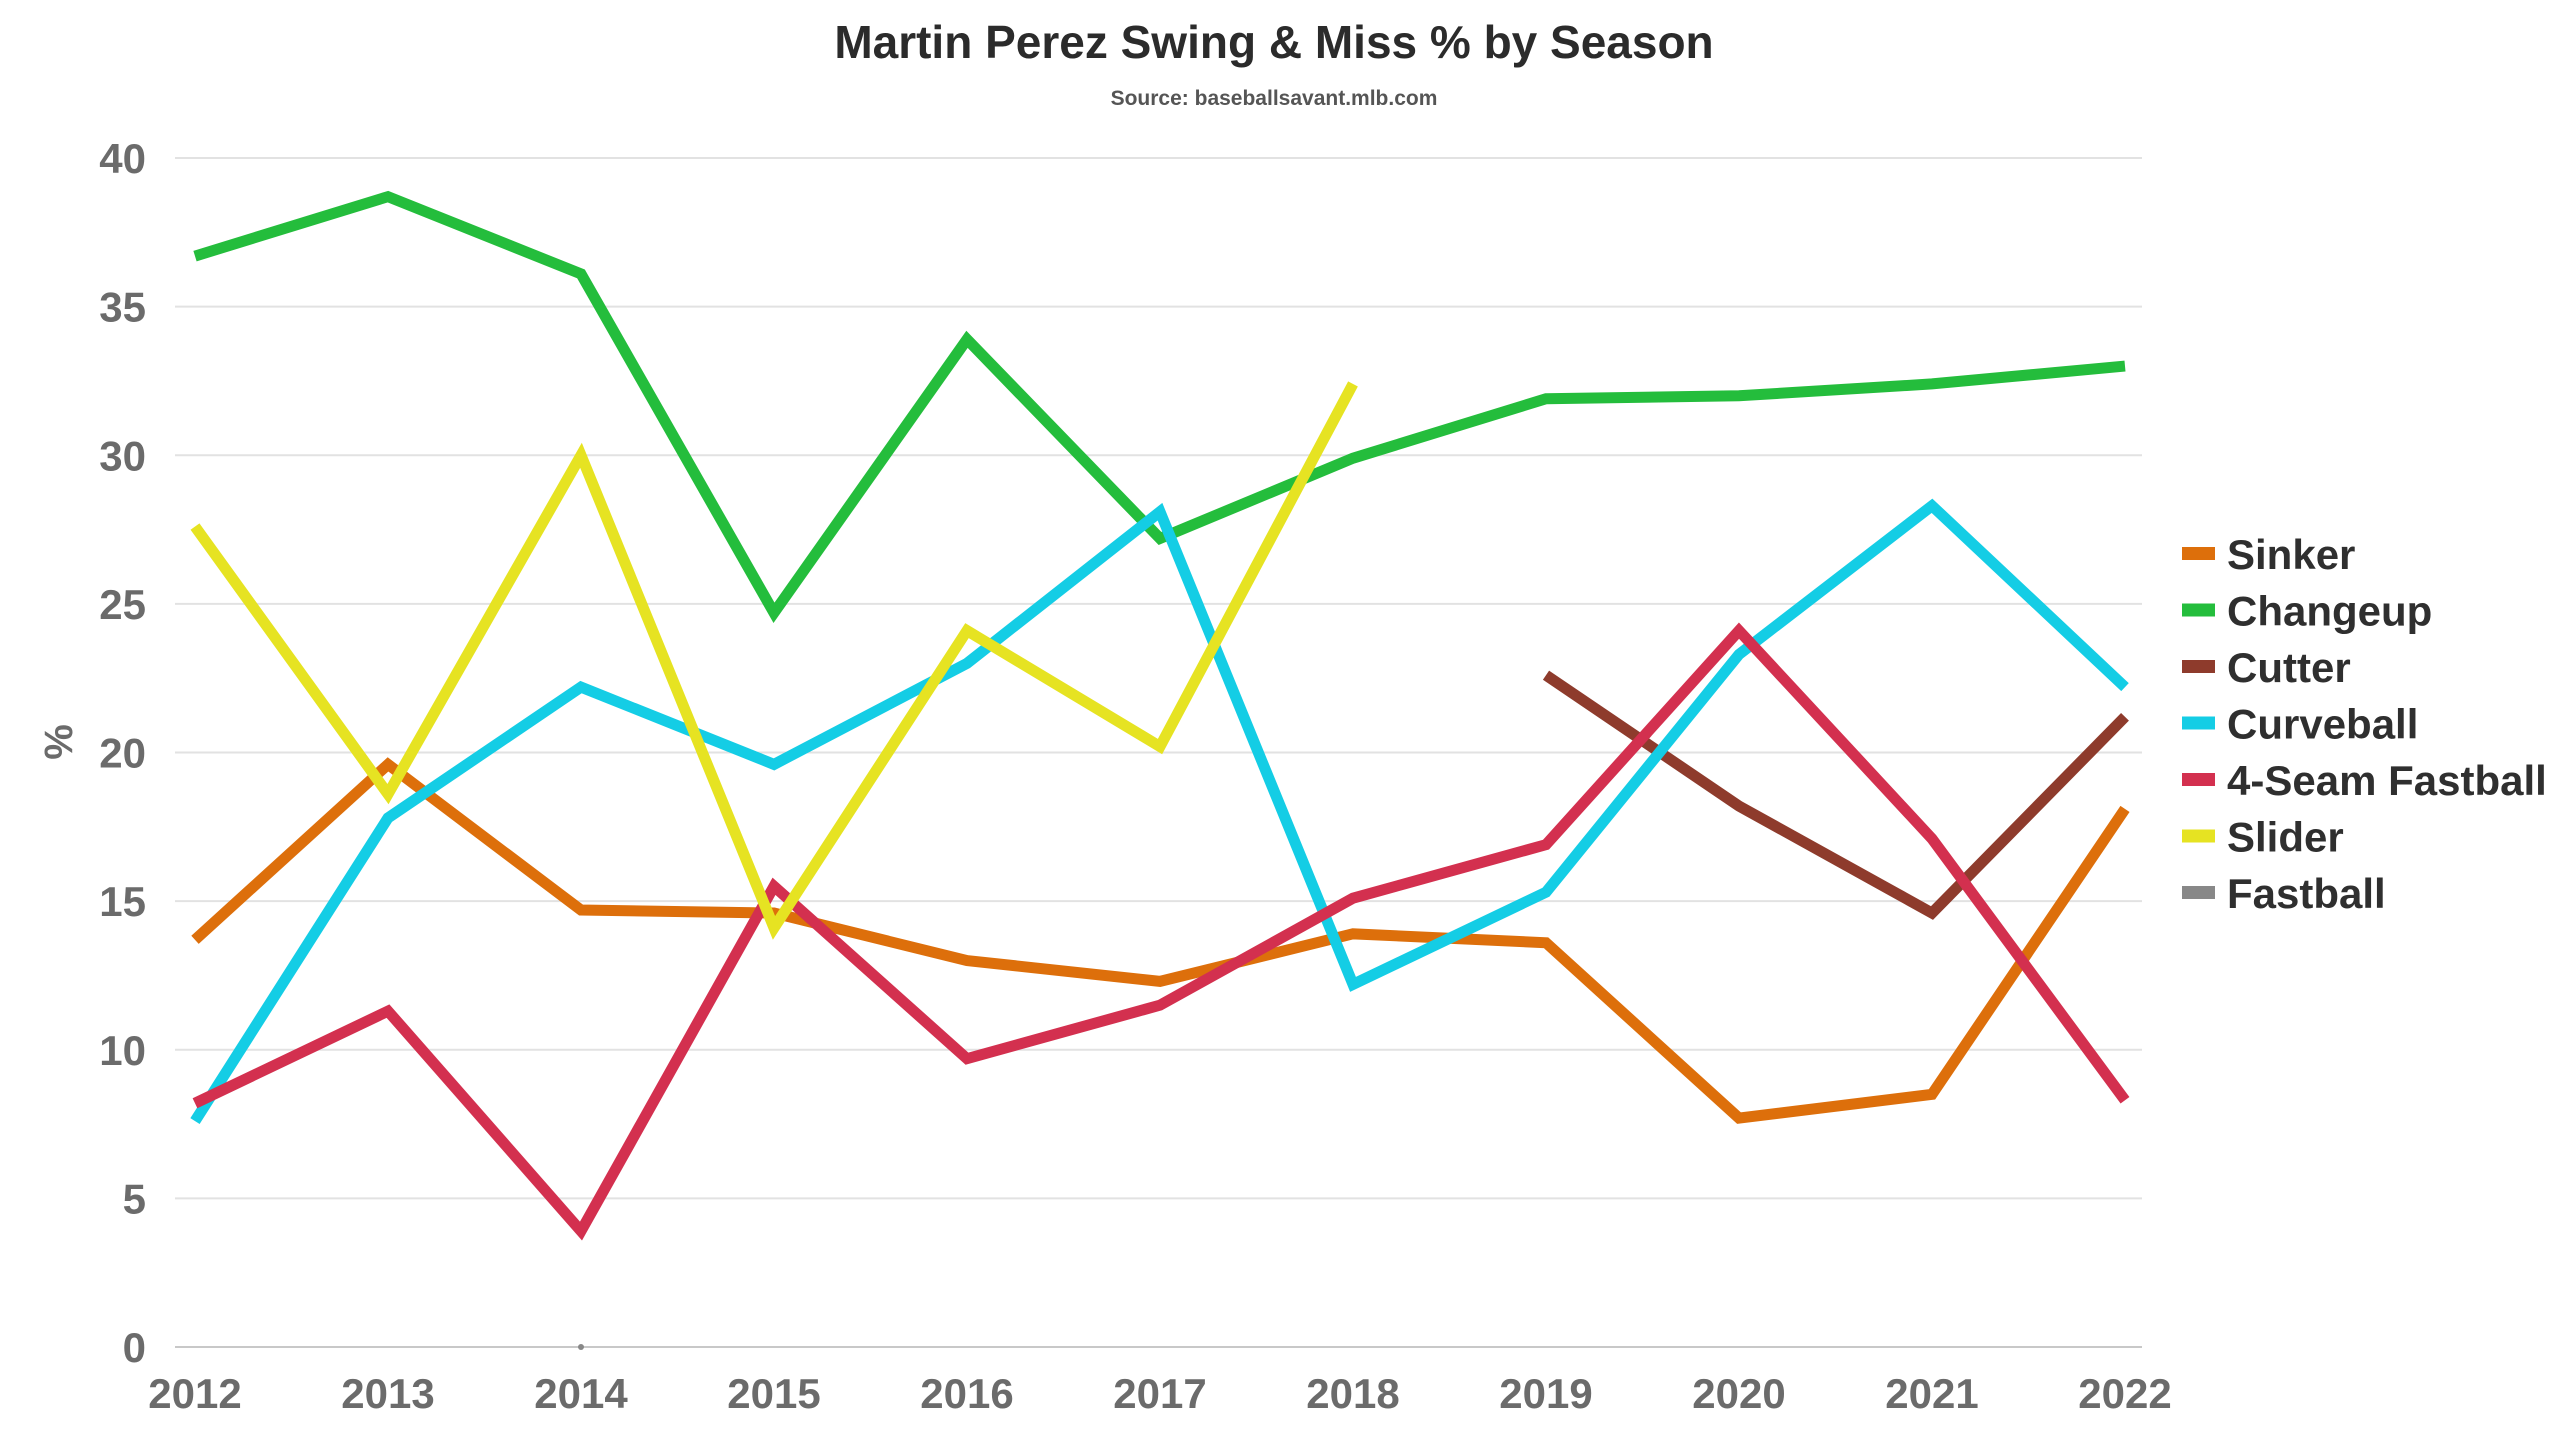 This screenshot has height=1440, width=2560. I want to click on legend-label: 4-Seam Fastball, so click(2387, 780).